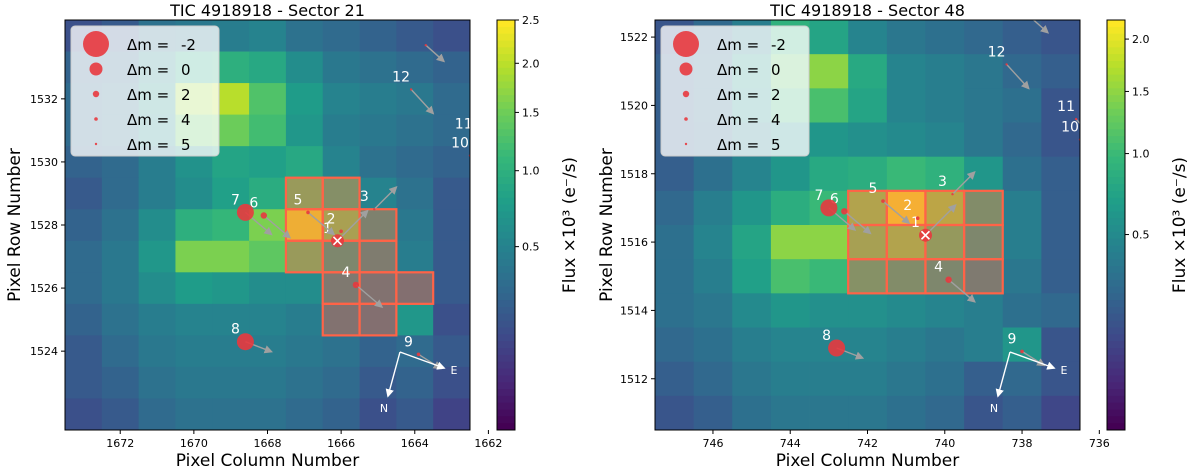  Describe the element at coordinates (35, 225) in the screenshot. I see `y-axis: 1524 1526 1528 1530 1532 Pixel Row Number` at that location.